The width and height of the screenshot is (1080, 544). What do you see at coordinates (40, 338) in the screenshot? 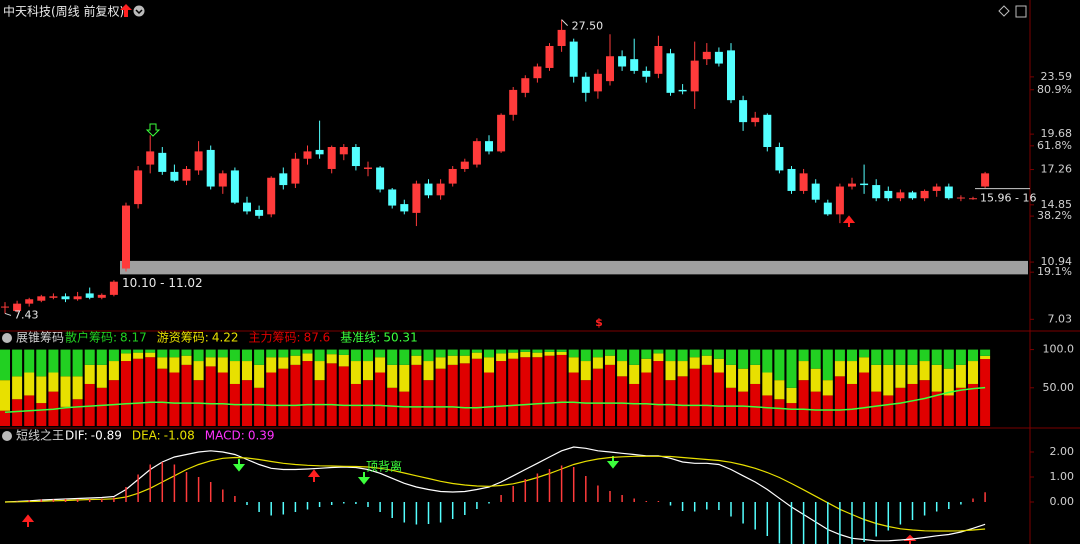
I see `panel-title: 展锥筹码` at bounding box center [40, 338].